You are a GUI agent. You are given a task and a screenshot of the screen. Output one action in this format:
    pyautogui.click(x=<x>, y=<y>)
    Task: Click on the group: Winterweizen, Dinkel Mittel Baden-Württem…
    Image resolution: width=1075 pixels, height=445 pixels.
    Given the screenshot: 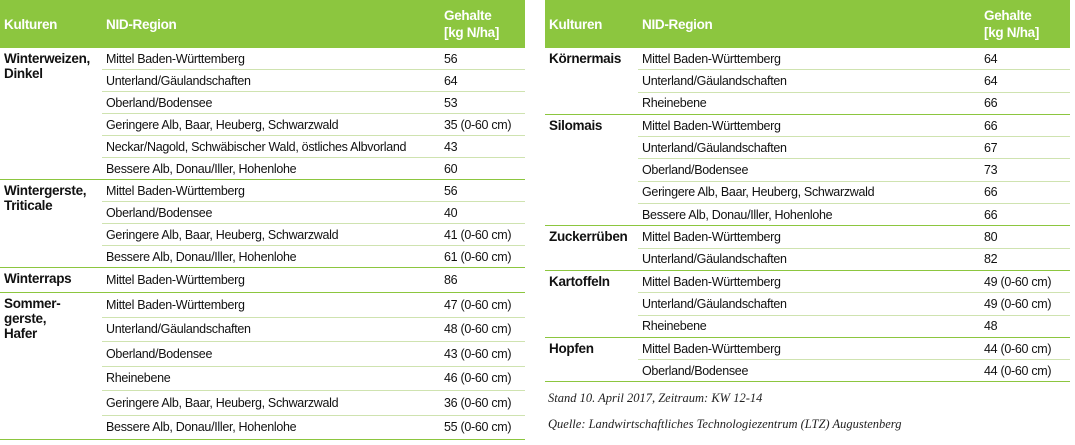 What is the action you would take?
    pyautogui.click(x=262, y=114)
    